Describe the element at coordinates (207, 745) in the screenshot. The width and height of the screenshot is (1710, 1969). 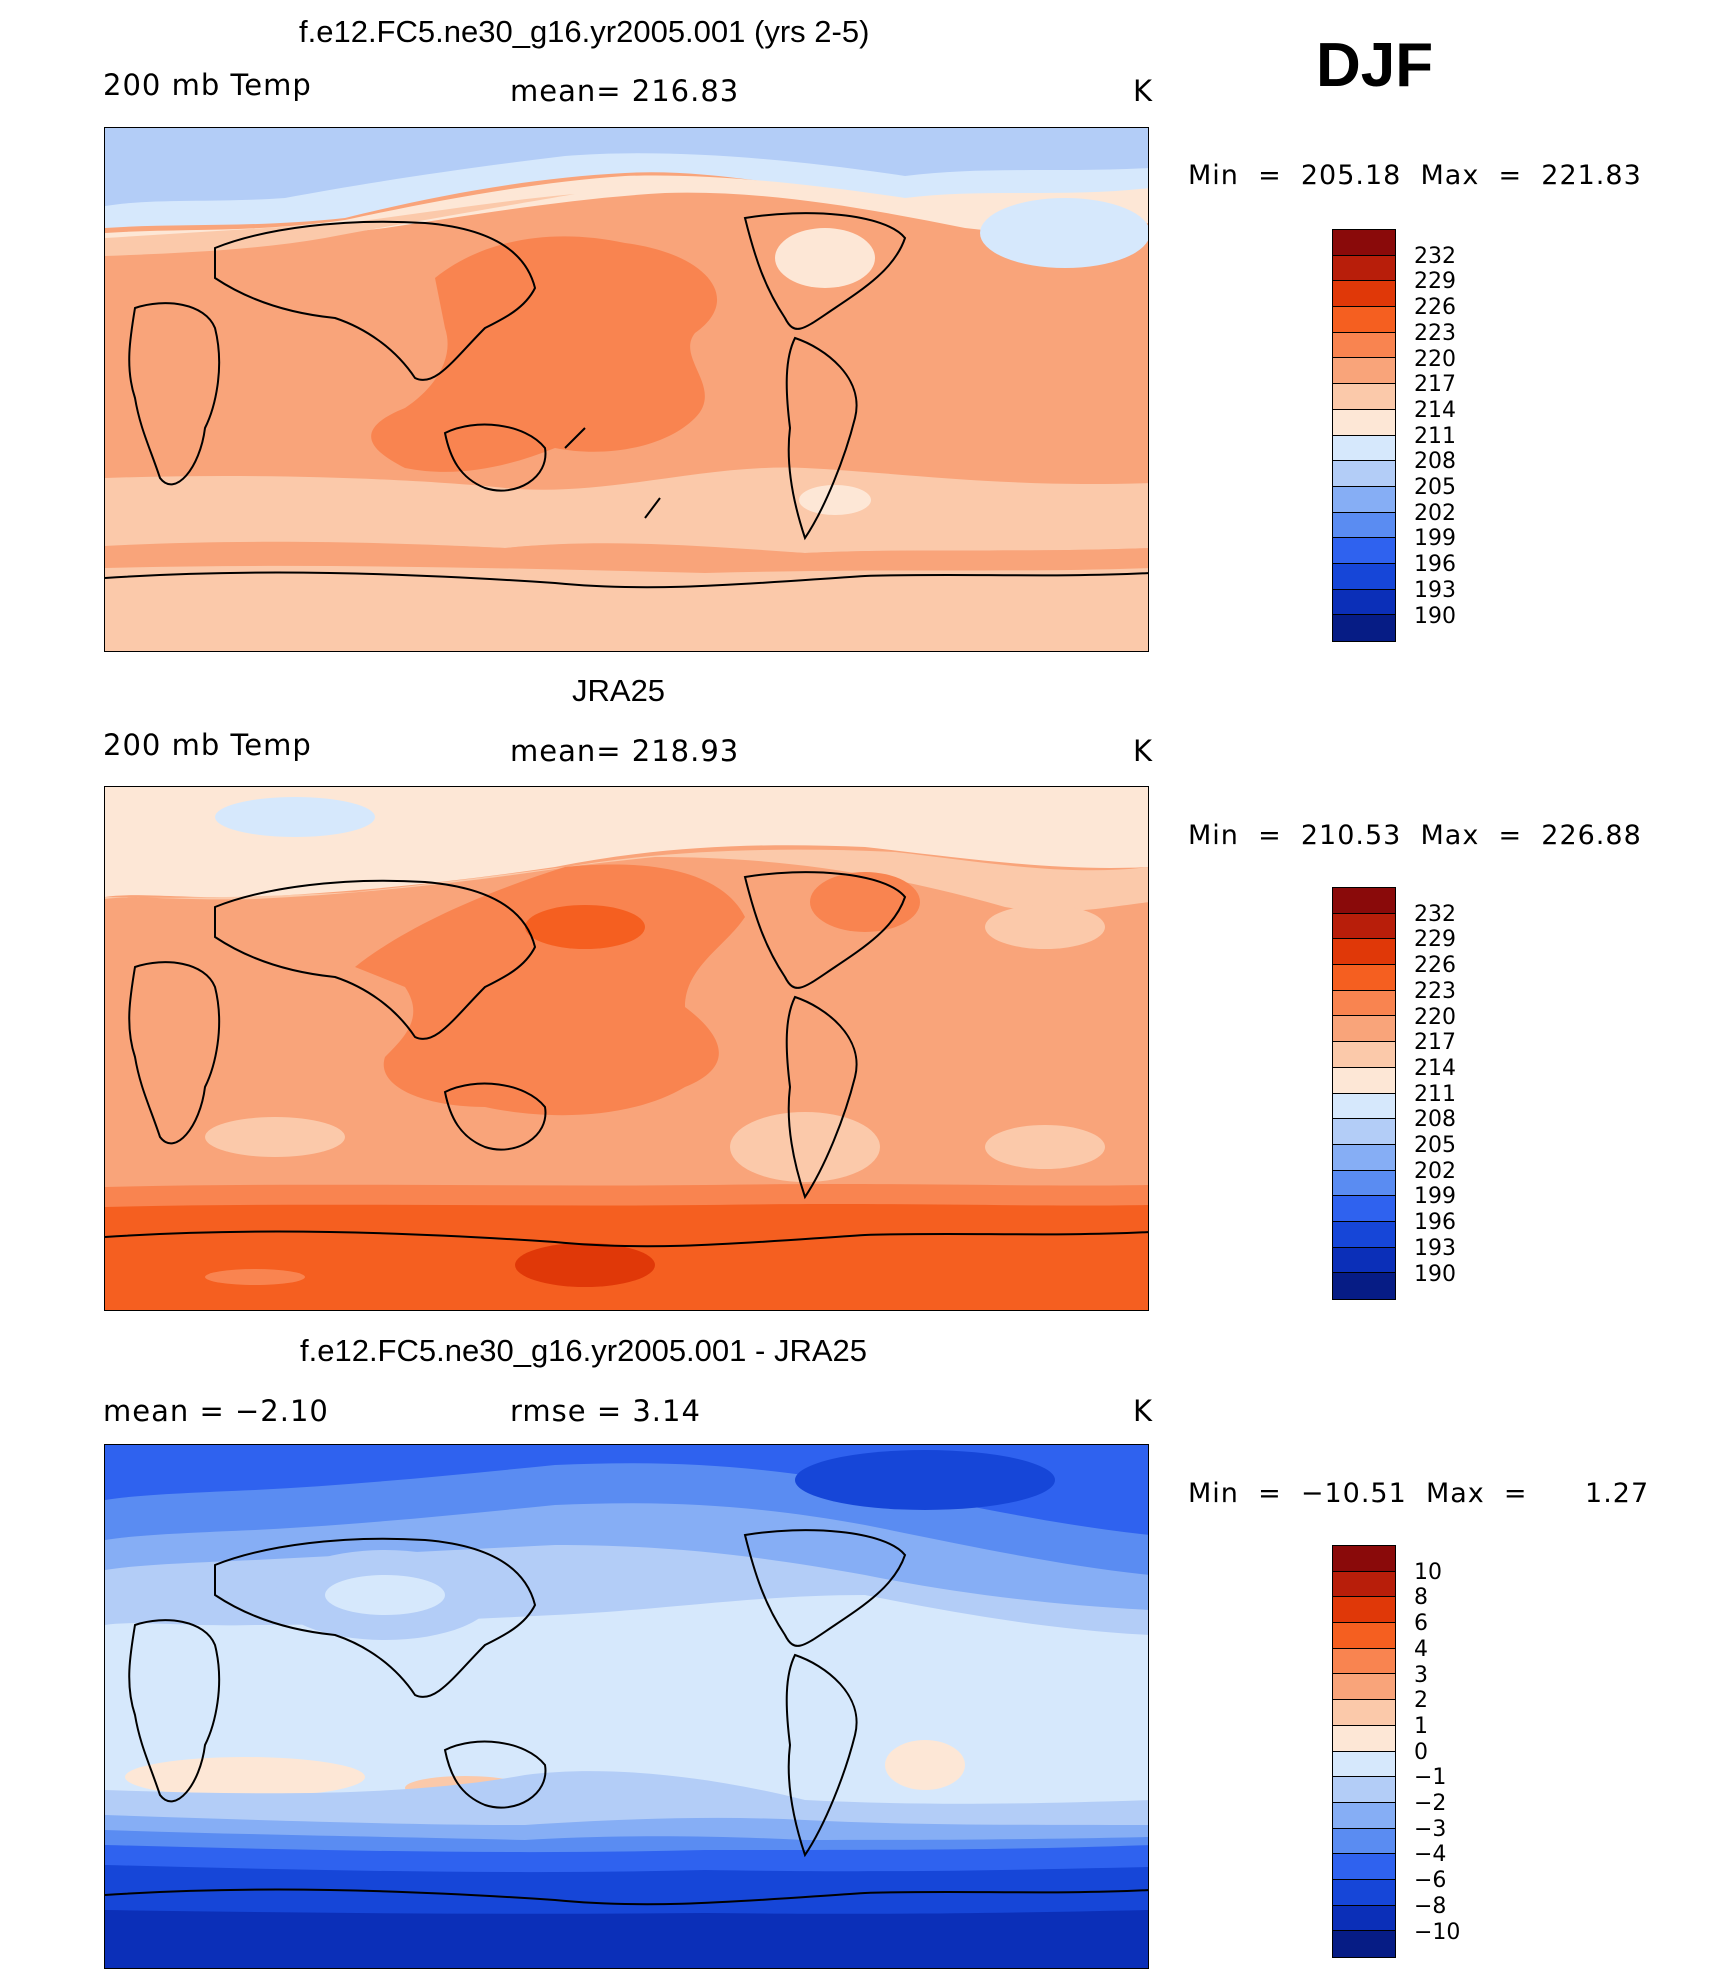
I see `panel2-variable-label: 200 mb Temp` at that location.